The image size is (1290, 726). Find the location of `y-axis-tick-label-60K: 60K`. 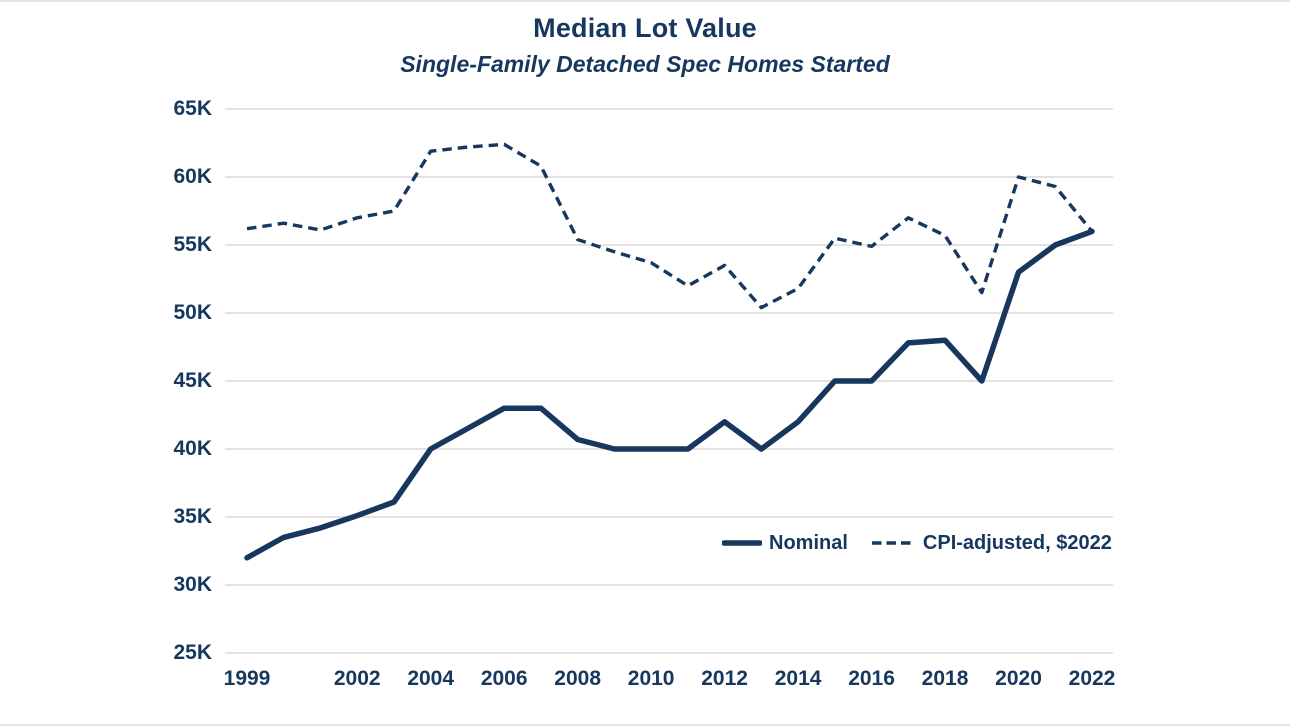

y-axis-tick-label-60K: 60K is located at coordinates (192, 176).